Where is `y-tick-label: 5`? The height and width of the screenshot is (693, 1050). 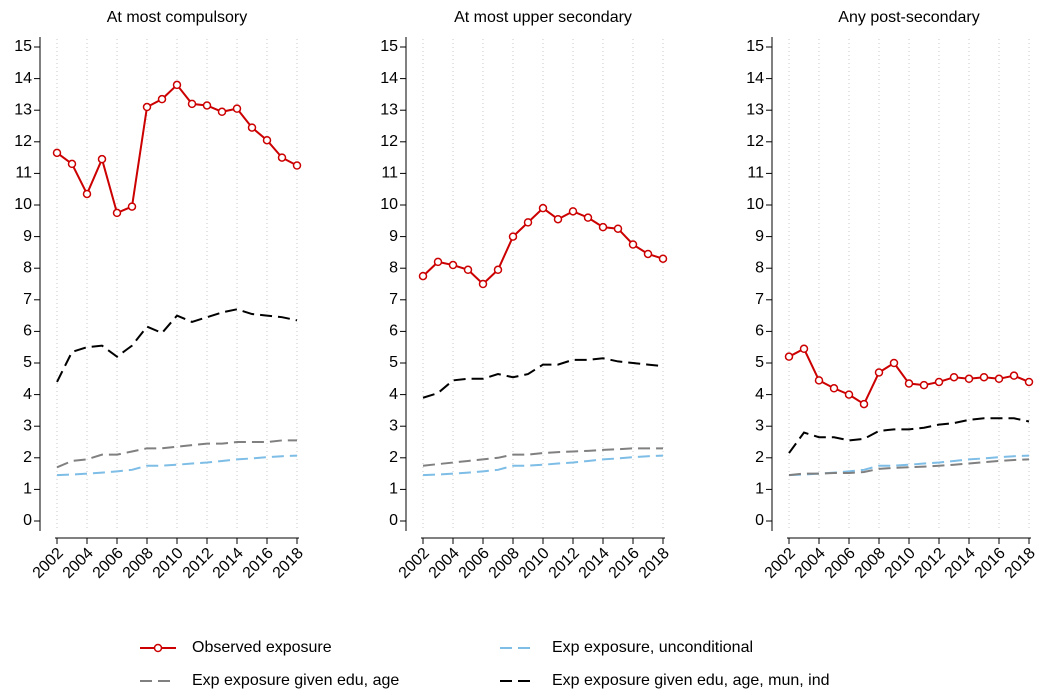 y-tick-label: 5 is located at coordinates (27, 362).